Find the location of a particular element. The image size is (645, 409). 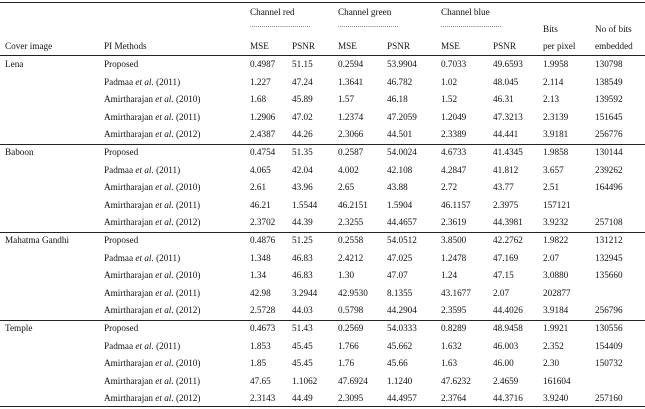

value-cell-bits: 130144 is located at coordinates (609, 152).